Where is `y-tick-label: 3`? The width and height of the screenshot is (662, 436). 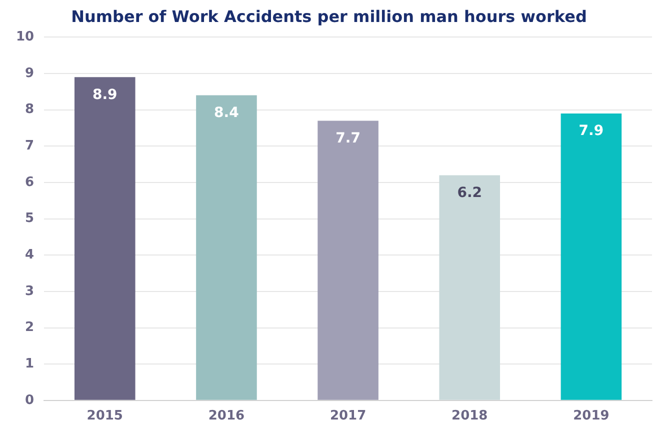
y-tick-label: 3 is located at coordinates (29, 291).